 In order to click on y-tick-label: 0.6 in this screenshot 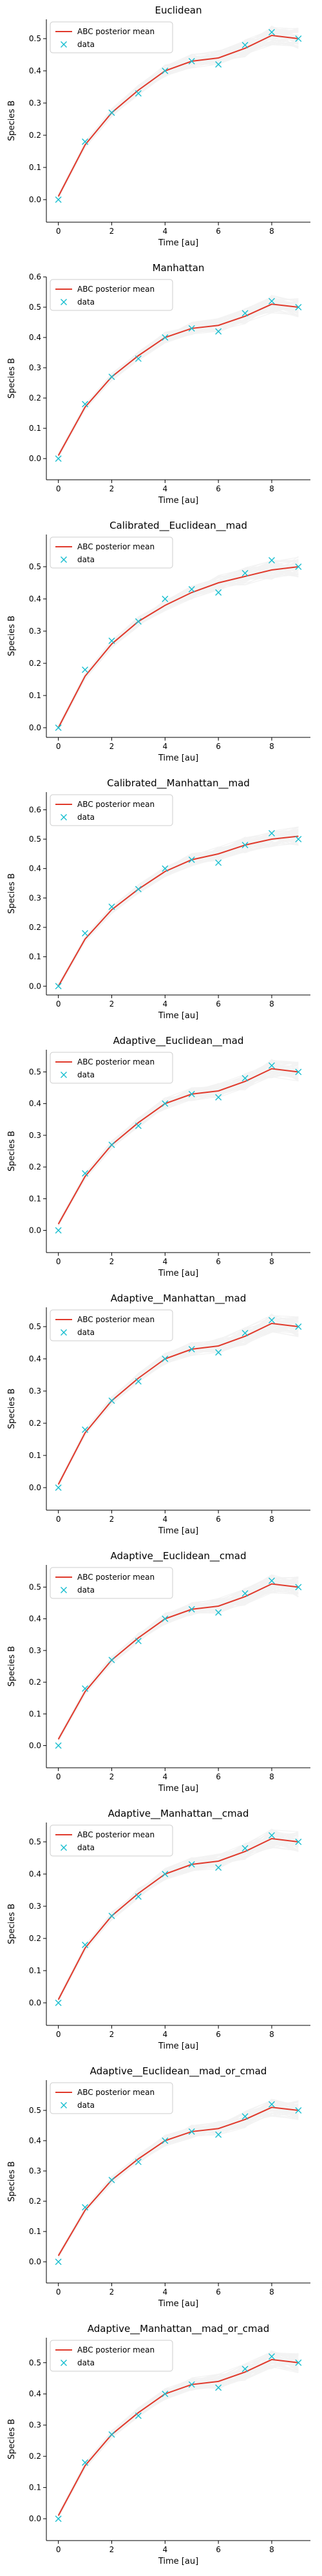, I will do `click(35, 810)`.